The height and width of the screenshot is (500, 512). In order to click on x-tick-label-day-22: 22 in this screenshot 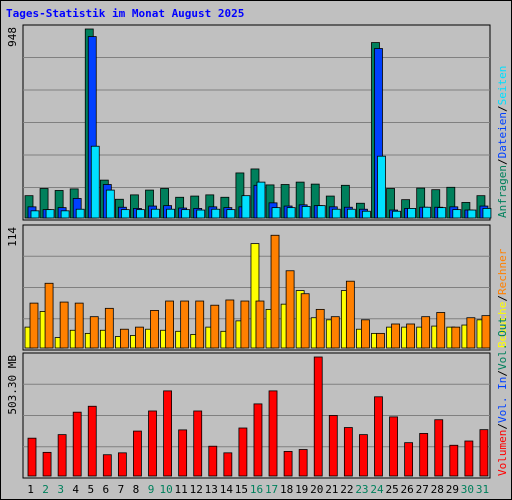, I will do `click(346, 489)`.